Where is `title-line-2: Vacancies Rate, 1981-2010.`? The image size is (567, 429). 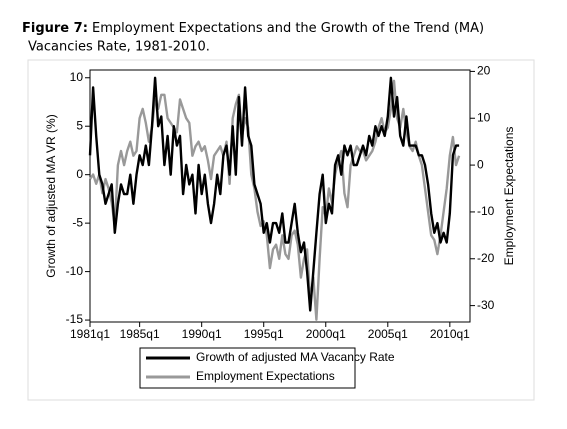
title-line-2: Vacancies Rate, 1981-2010. is located at coordinates (119, 47).